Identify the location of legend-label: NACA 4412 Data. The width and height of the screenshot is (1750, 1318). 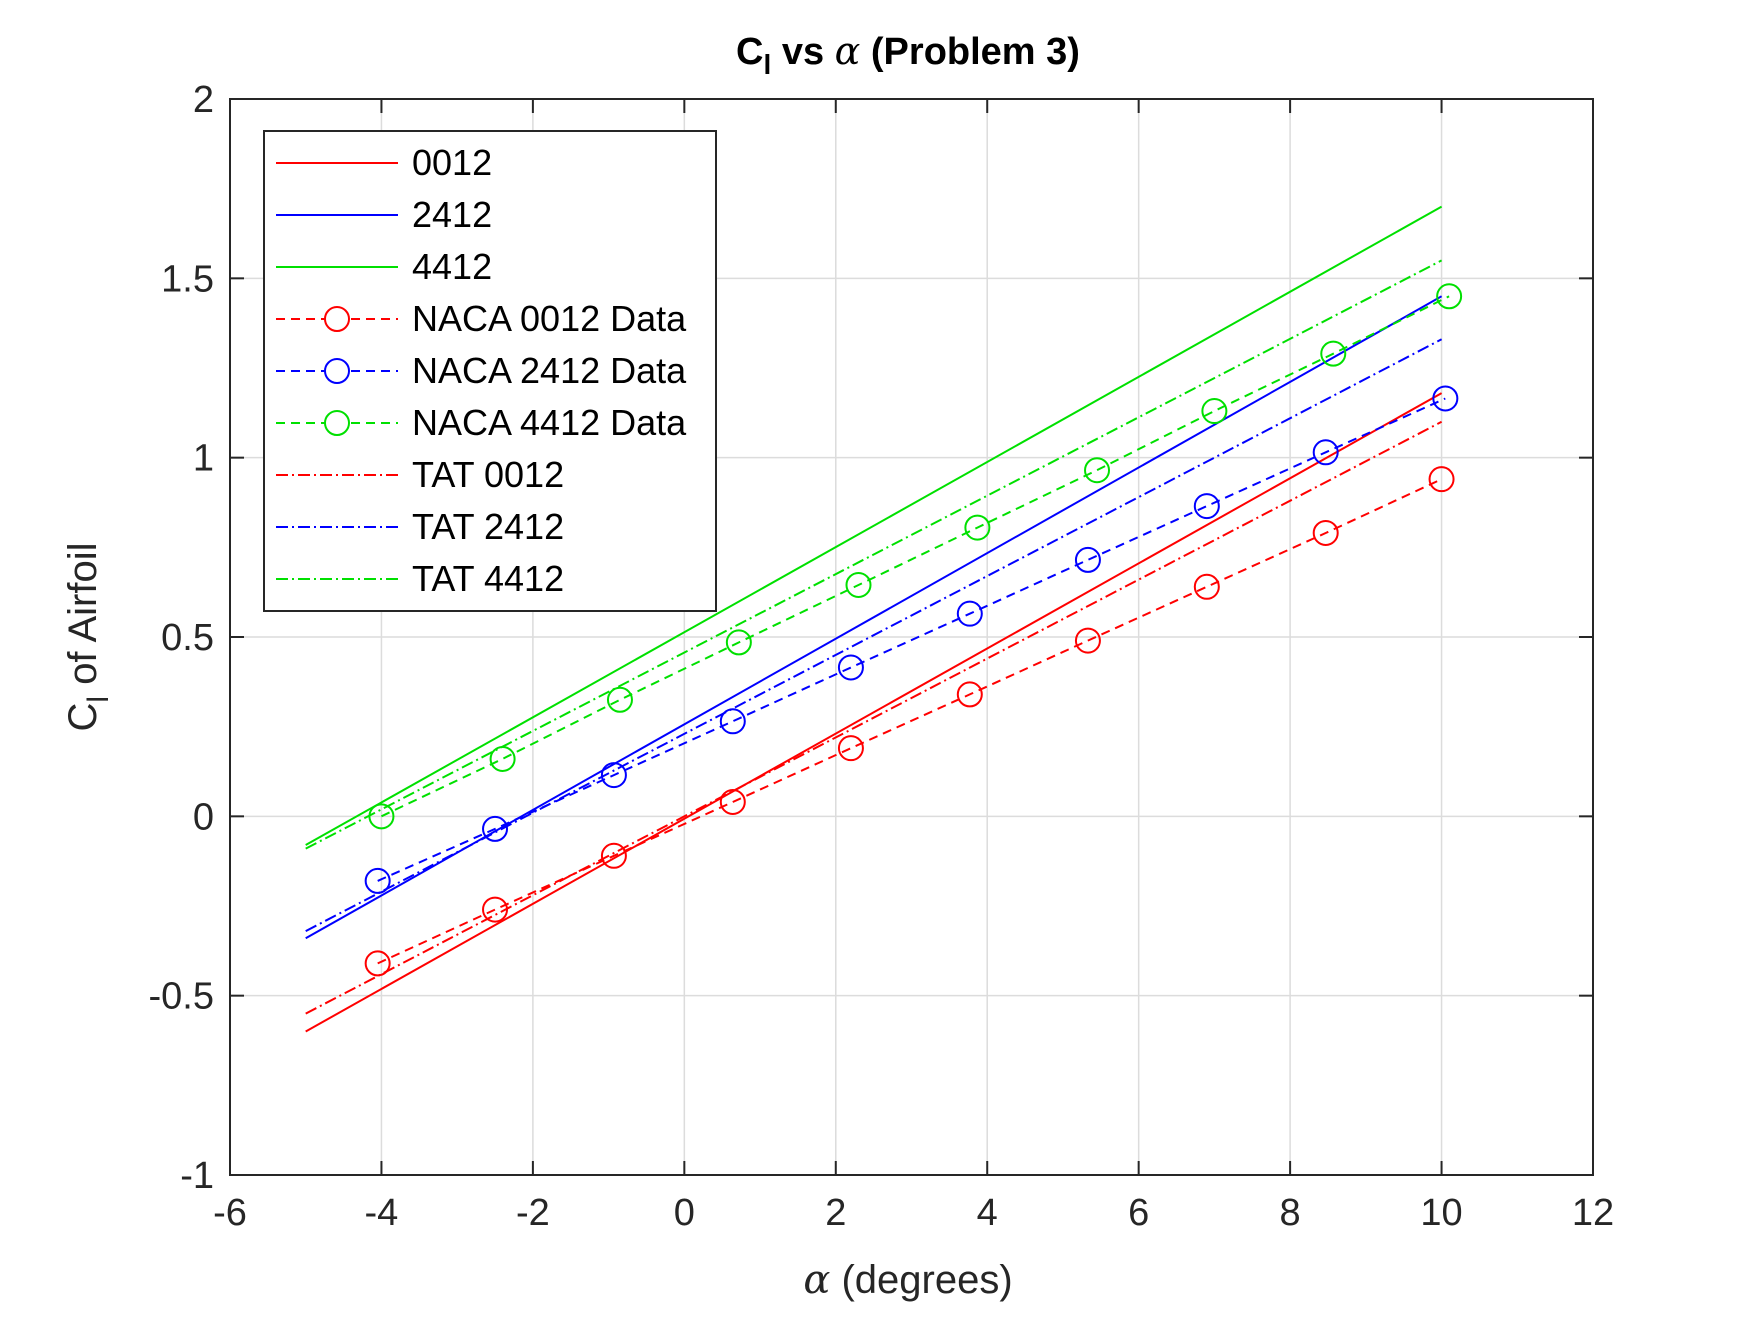
(549, 422).